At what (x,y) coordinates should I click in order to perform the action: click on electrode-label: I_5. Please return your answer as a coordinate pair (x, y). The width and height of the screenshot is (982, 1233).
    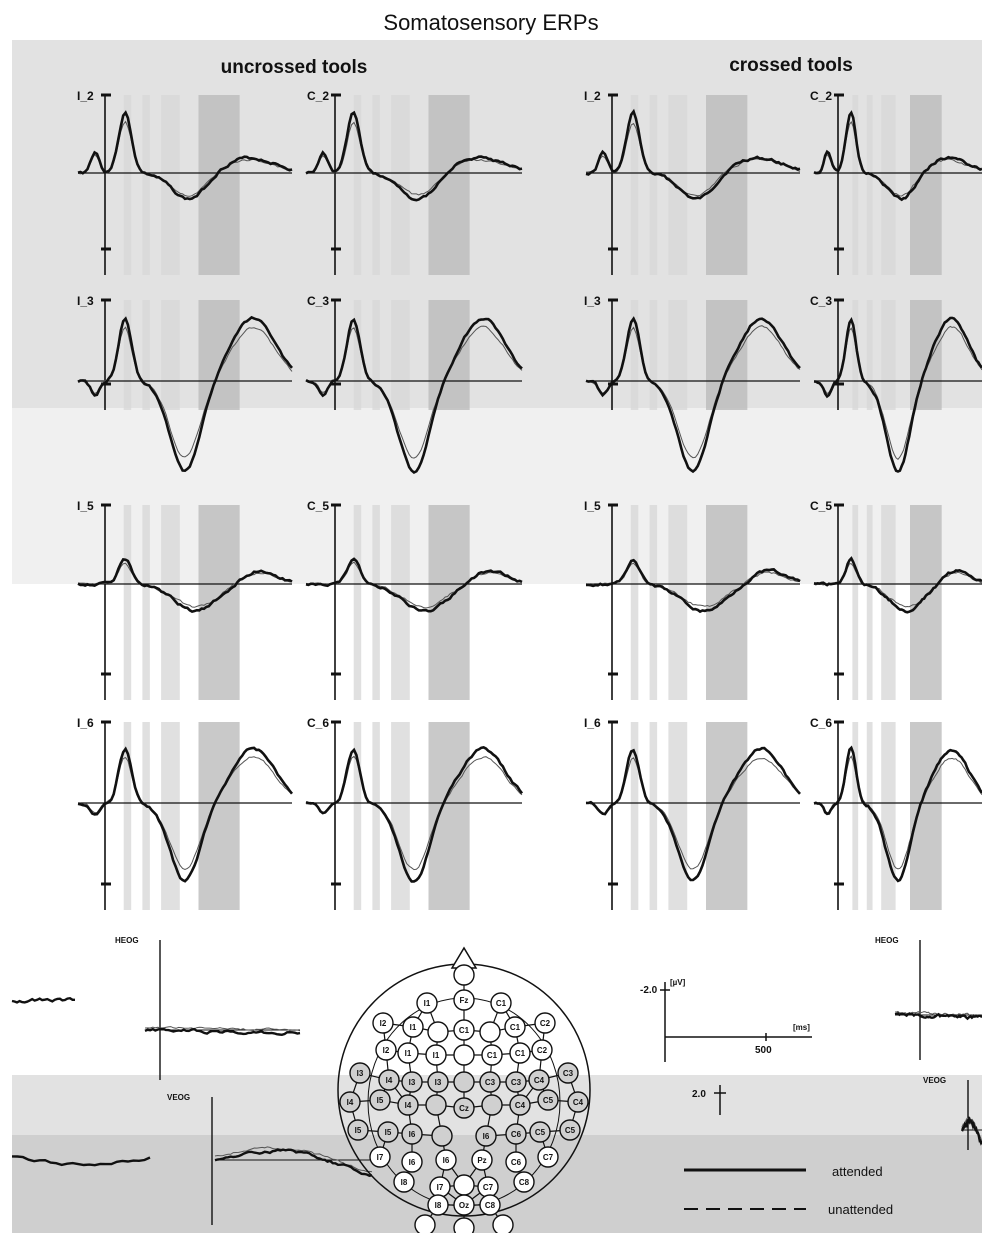
    Looking at the image, I should click on (592, 506).